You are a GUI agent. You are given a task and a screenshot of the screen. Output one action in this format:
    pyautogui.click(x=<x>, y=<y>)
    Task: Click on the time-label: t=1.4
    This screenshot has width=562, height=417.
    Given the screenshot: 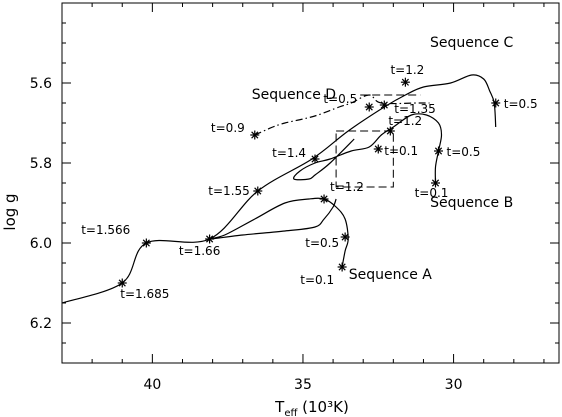 What is the action you would take?
    pyautogui.click(x=289, y=153)
    